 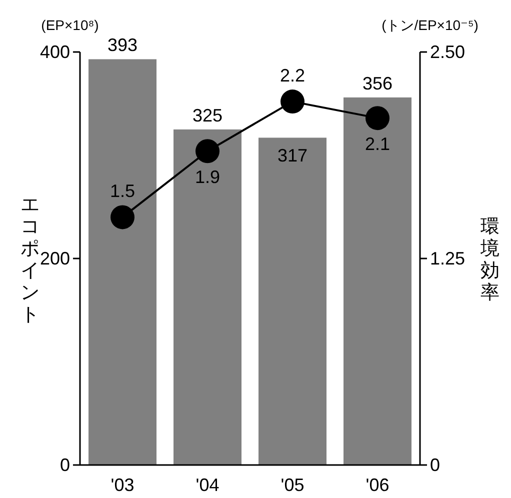 I want to click on data-label: 356, so click(x=377, y=83).